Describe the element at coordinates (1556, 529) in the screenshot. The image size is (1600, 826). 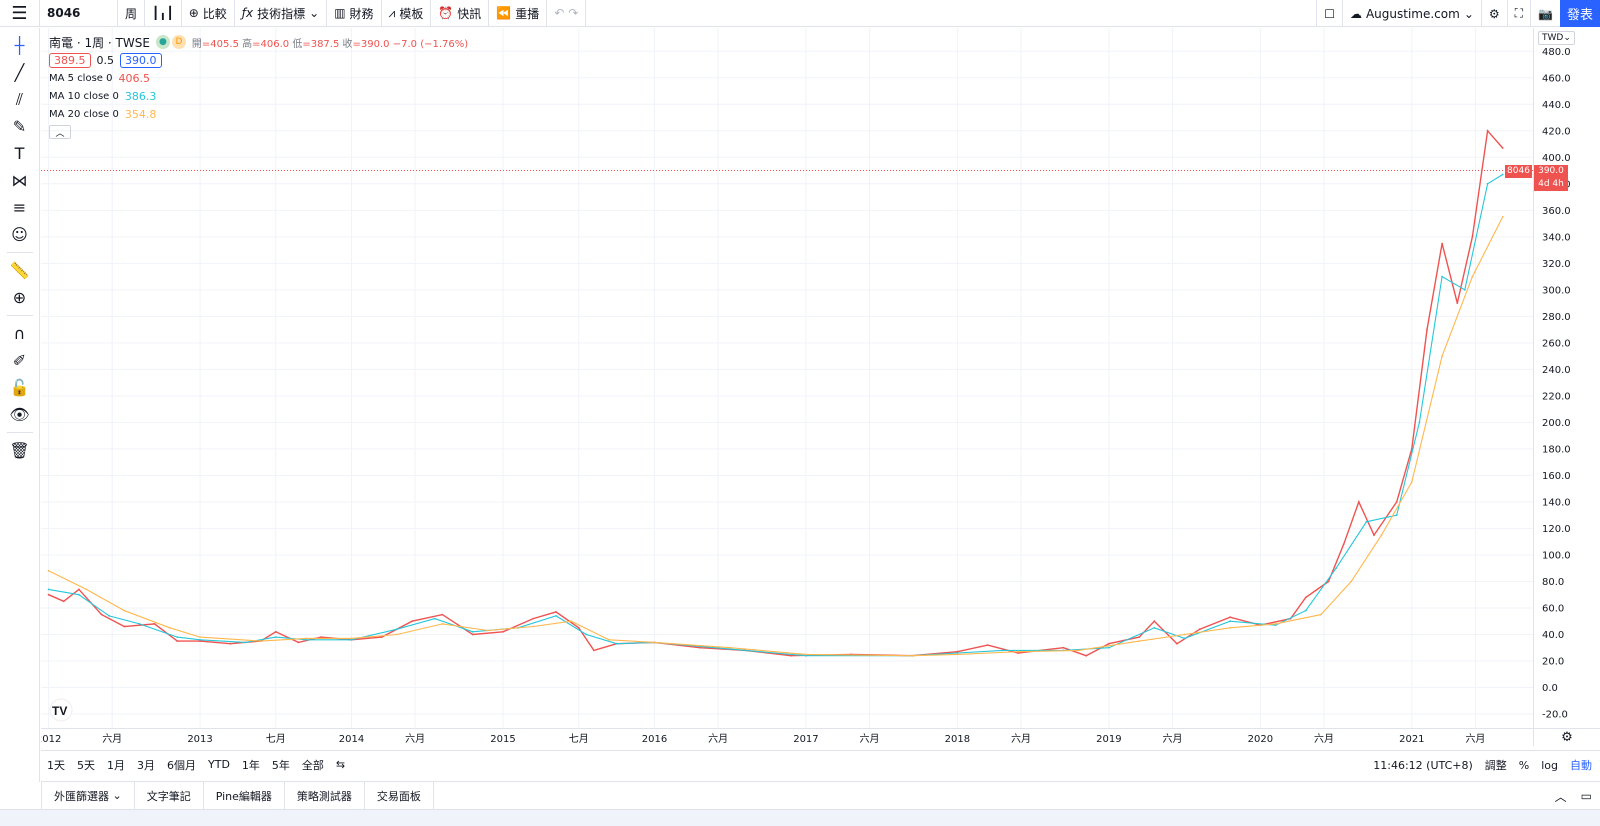
I see `price-tick-18: 120.0` at that location.